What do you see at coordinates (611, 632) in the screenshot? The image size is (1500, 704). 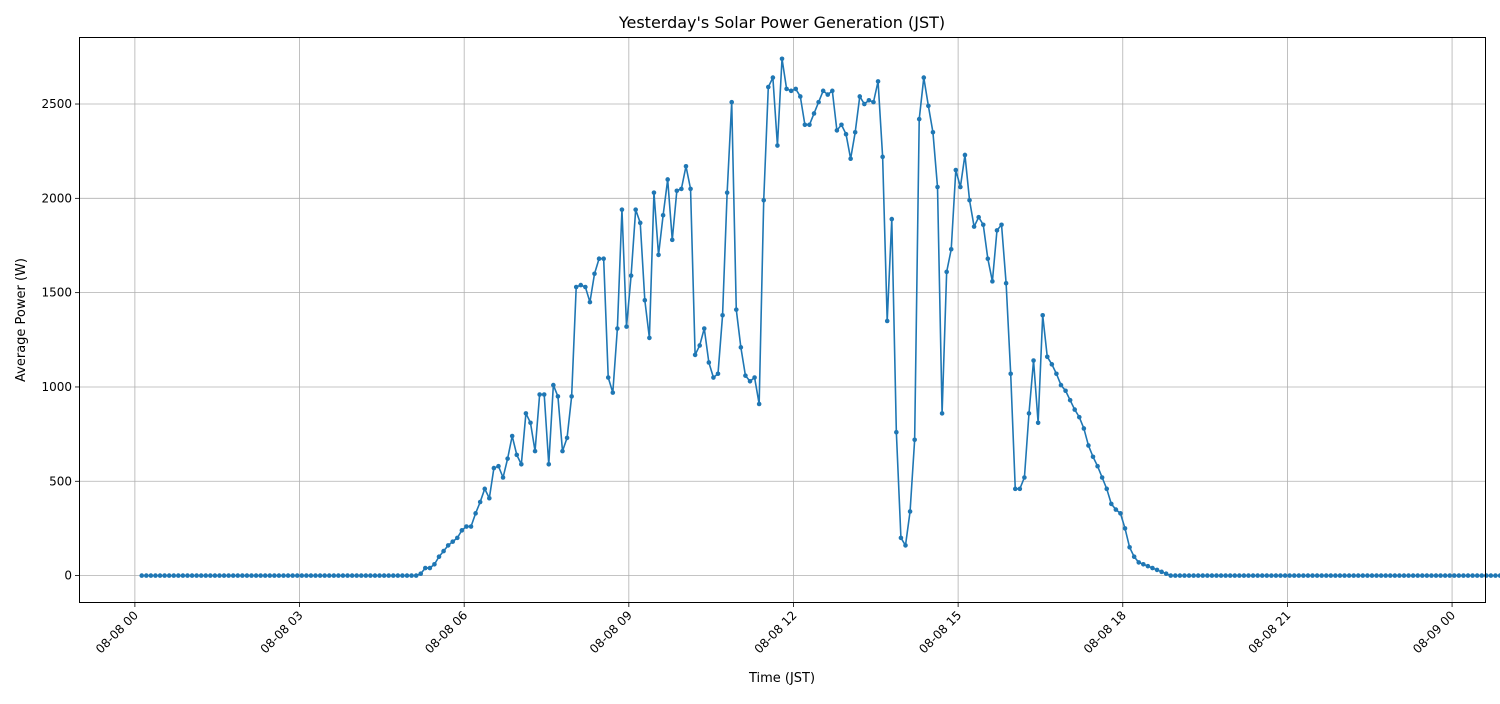 I see `x-tick-label: 08-08 09` at bounding box center [611, 632].